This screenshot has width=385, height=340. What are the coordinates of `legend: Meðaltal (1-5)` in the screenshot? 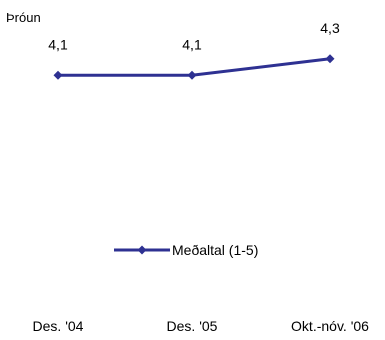 It's located at (186, 250).